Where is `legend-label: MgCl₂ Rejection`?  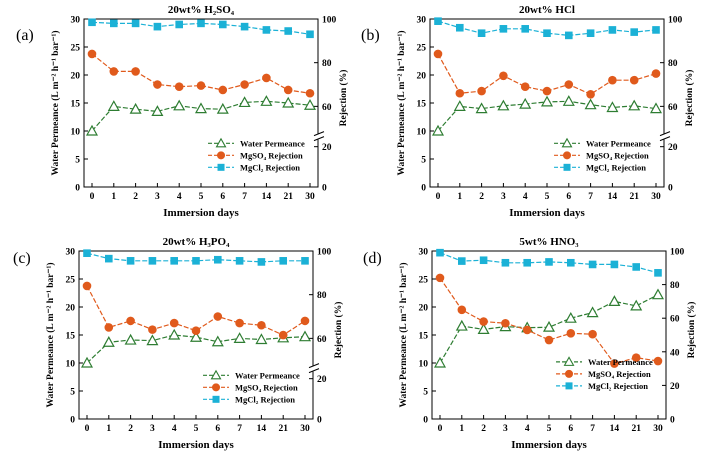 legend-label: MgCl₂ Rejection is located at coordinates (265, 399).